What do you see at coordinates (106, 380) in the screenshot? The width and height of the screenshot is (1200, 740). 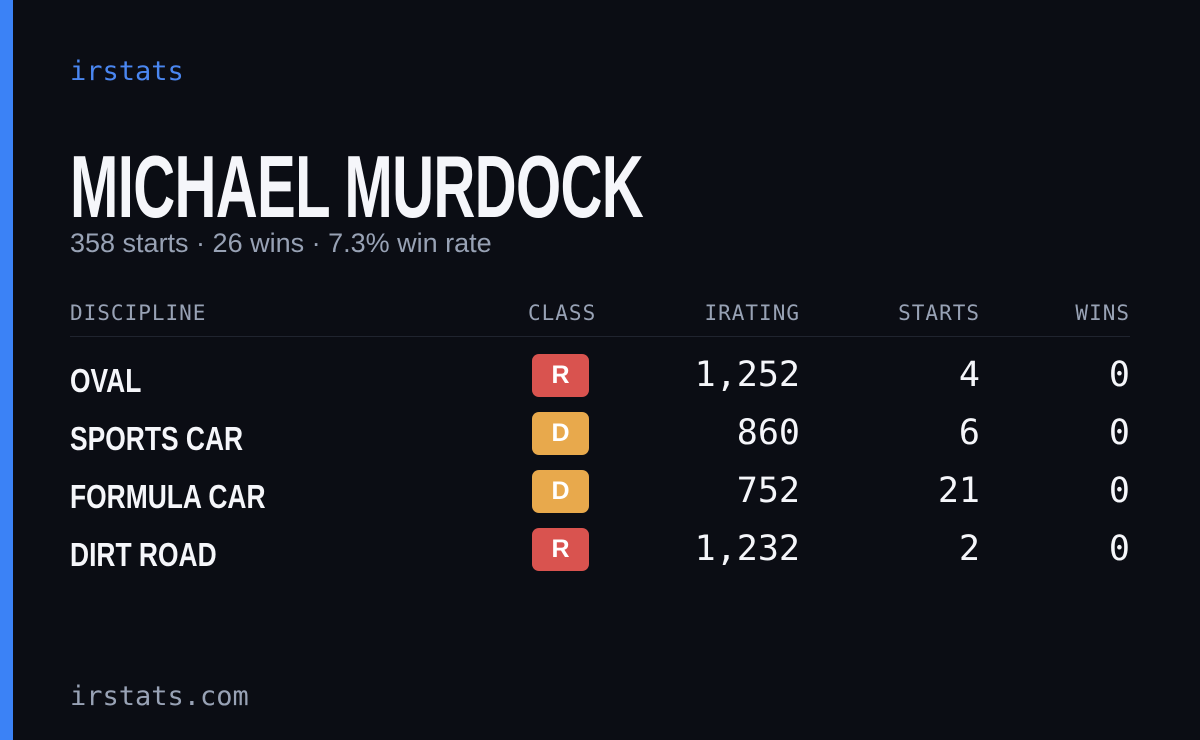 I see `discipline: OVAL` at bounding box center [106, 380].